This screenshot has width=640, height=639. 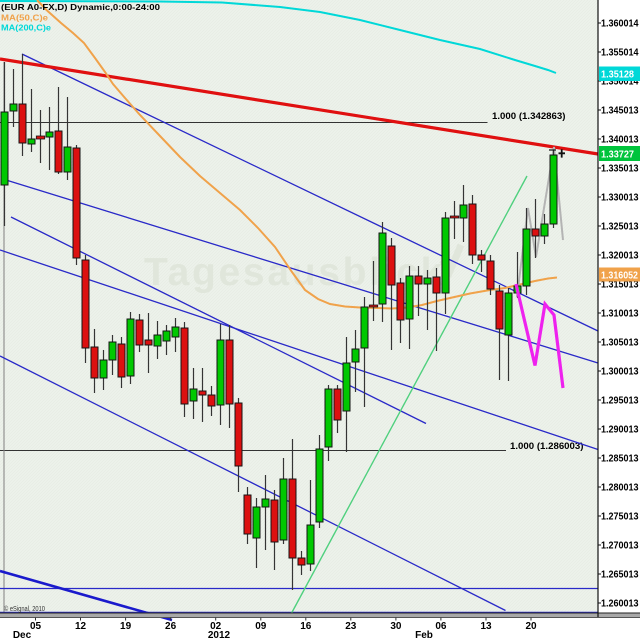 I want to click on svg-text: 1.335013, so click(x=620, y=169).